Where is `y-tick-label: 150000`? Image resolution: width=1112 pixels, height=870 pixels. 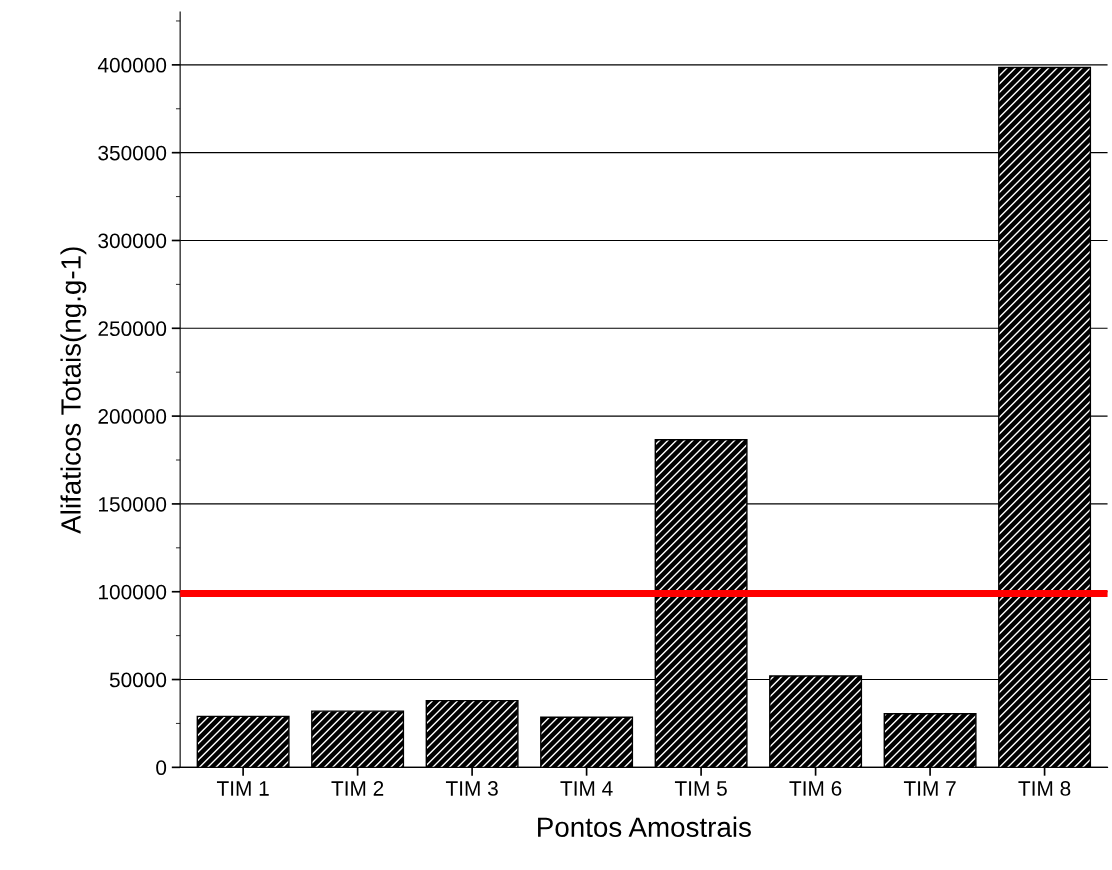 y-tick-label: 150000 is located at coordinates (133, 504).